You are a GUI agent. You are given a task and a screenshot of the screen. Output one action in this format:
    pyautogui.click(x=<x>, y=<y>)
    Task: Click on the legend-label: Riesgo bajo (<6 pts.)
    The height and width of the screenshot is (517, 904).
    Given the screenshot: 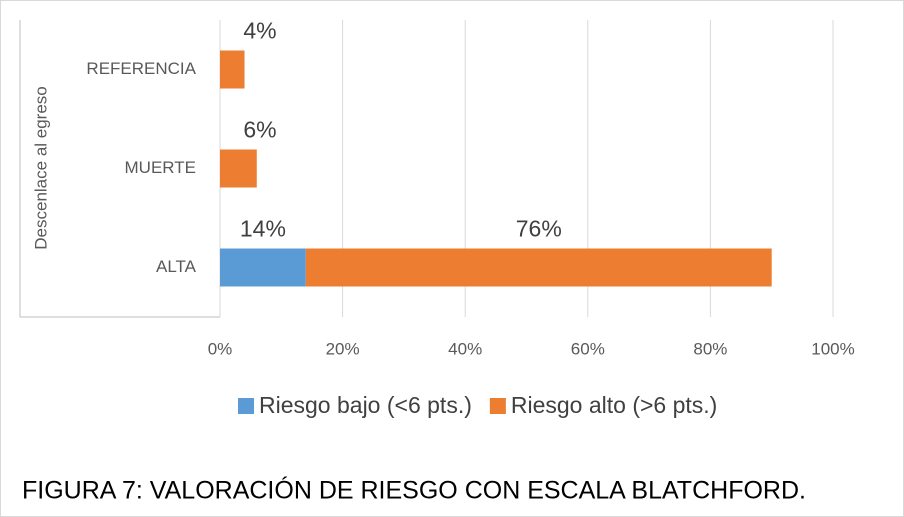 What is the action you would take?
    pyautogui.click(x=365, y=405)
    